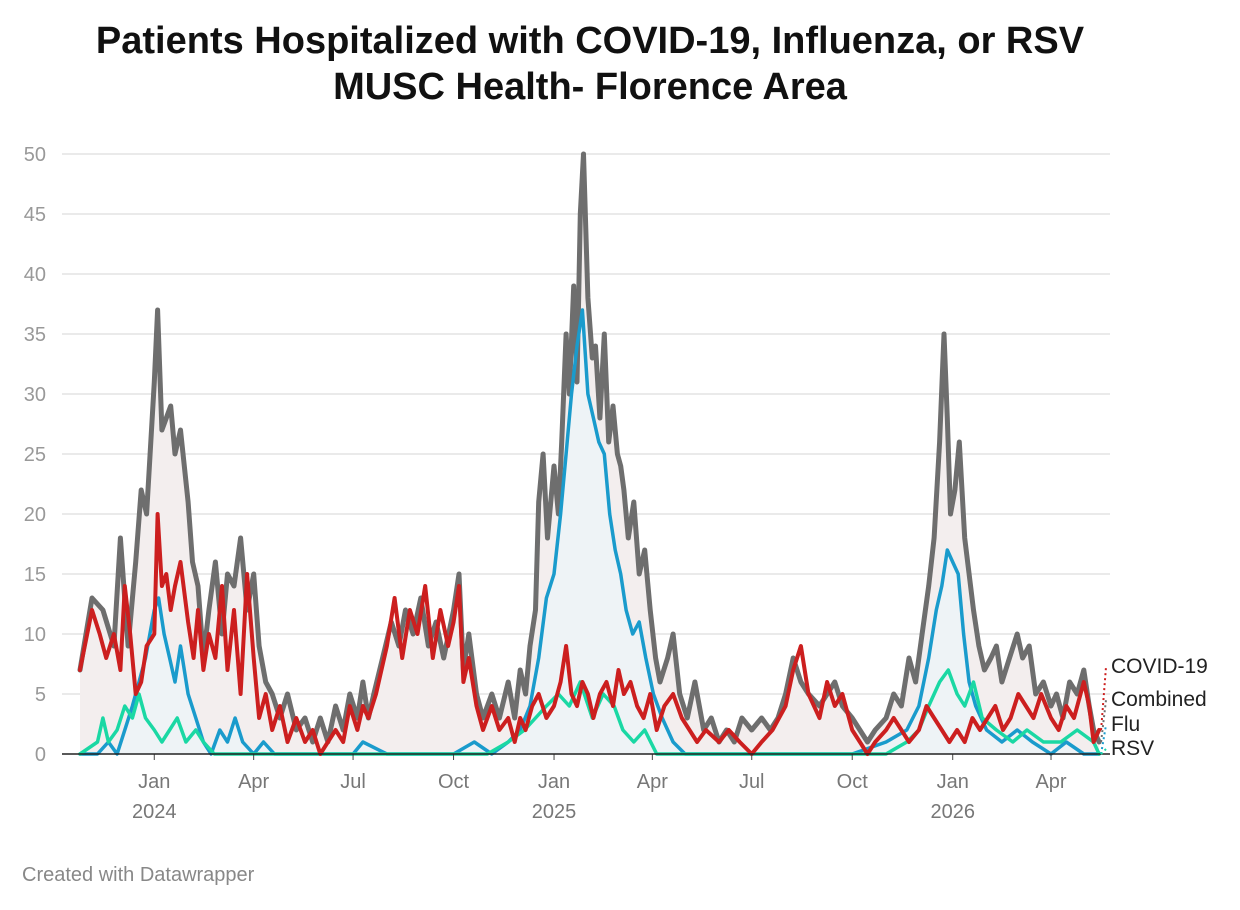 This screenshot has height=910, width=1240. I want to click on y-tick-label: 30, so click(35, 395).